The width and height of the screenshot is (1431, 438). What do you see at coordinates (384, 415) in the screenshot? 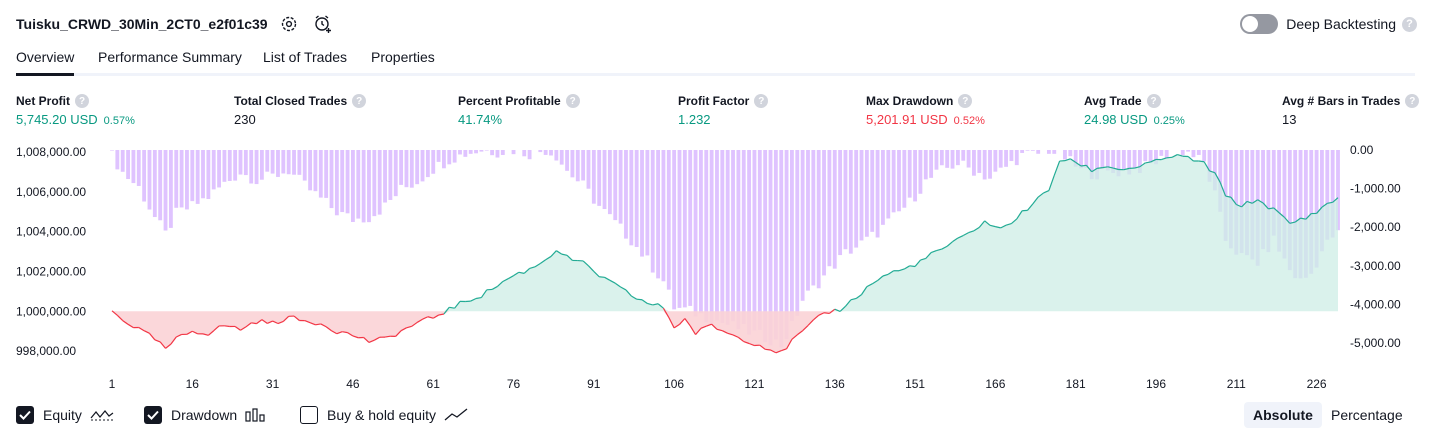
I see `legend-buy-hold-equity: Buy & hold equity` at bounding box center [384, 415].